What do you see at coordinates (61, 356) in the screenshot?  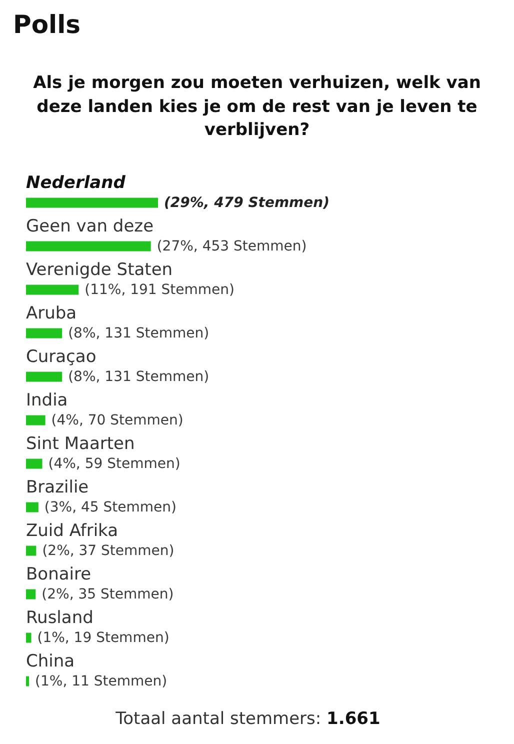 I see `y-tick-label: Curaçao` at bounding box center [61, 356].